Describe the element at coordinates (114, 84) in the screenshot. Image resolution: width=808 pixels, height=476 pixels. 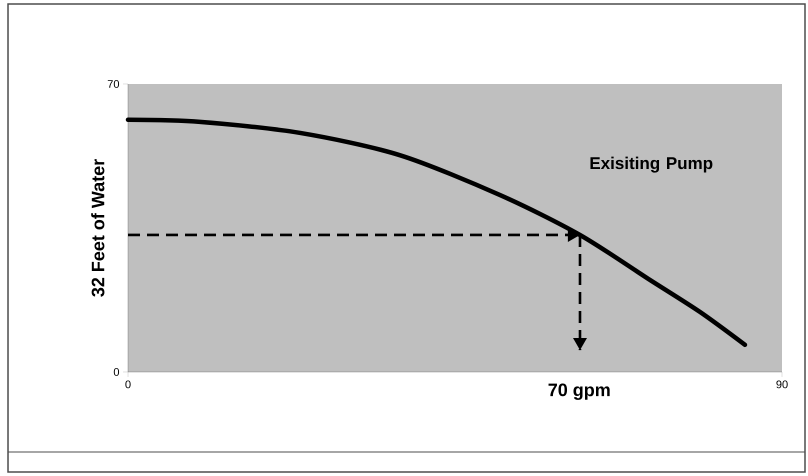
I see `y-tick-label: 70` at that location.